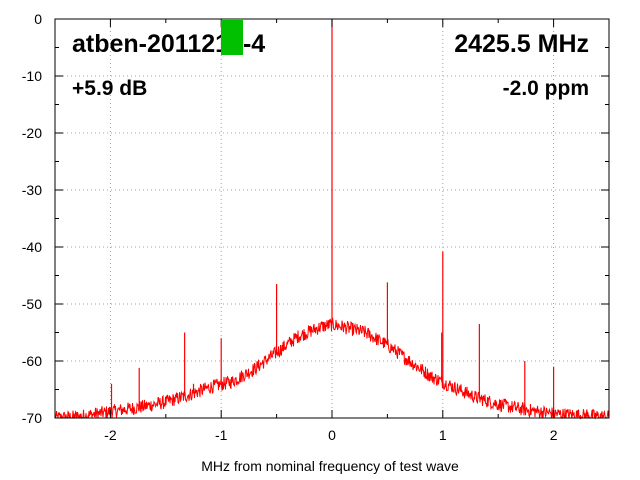 This screenshot has height=480, width=640. I want to click on x-axis-title: MHz from nominal frequency of test wave, so click(330, 466).